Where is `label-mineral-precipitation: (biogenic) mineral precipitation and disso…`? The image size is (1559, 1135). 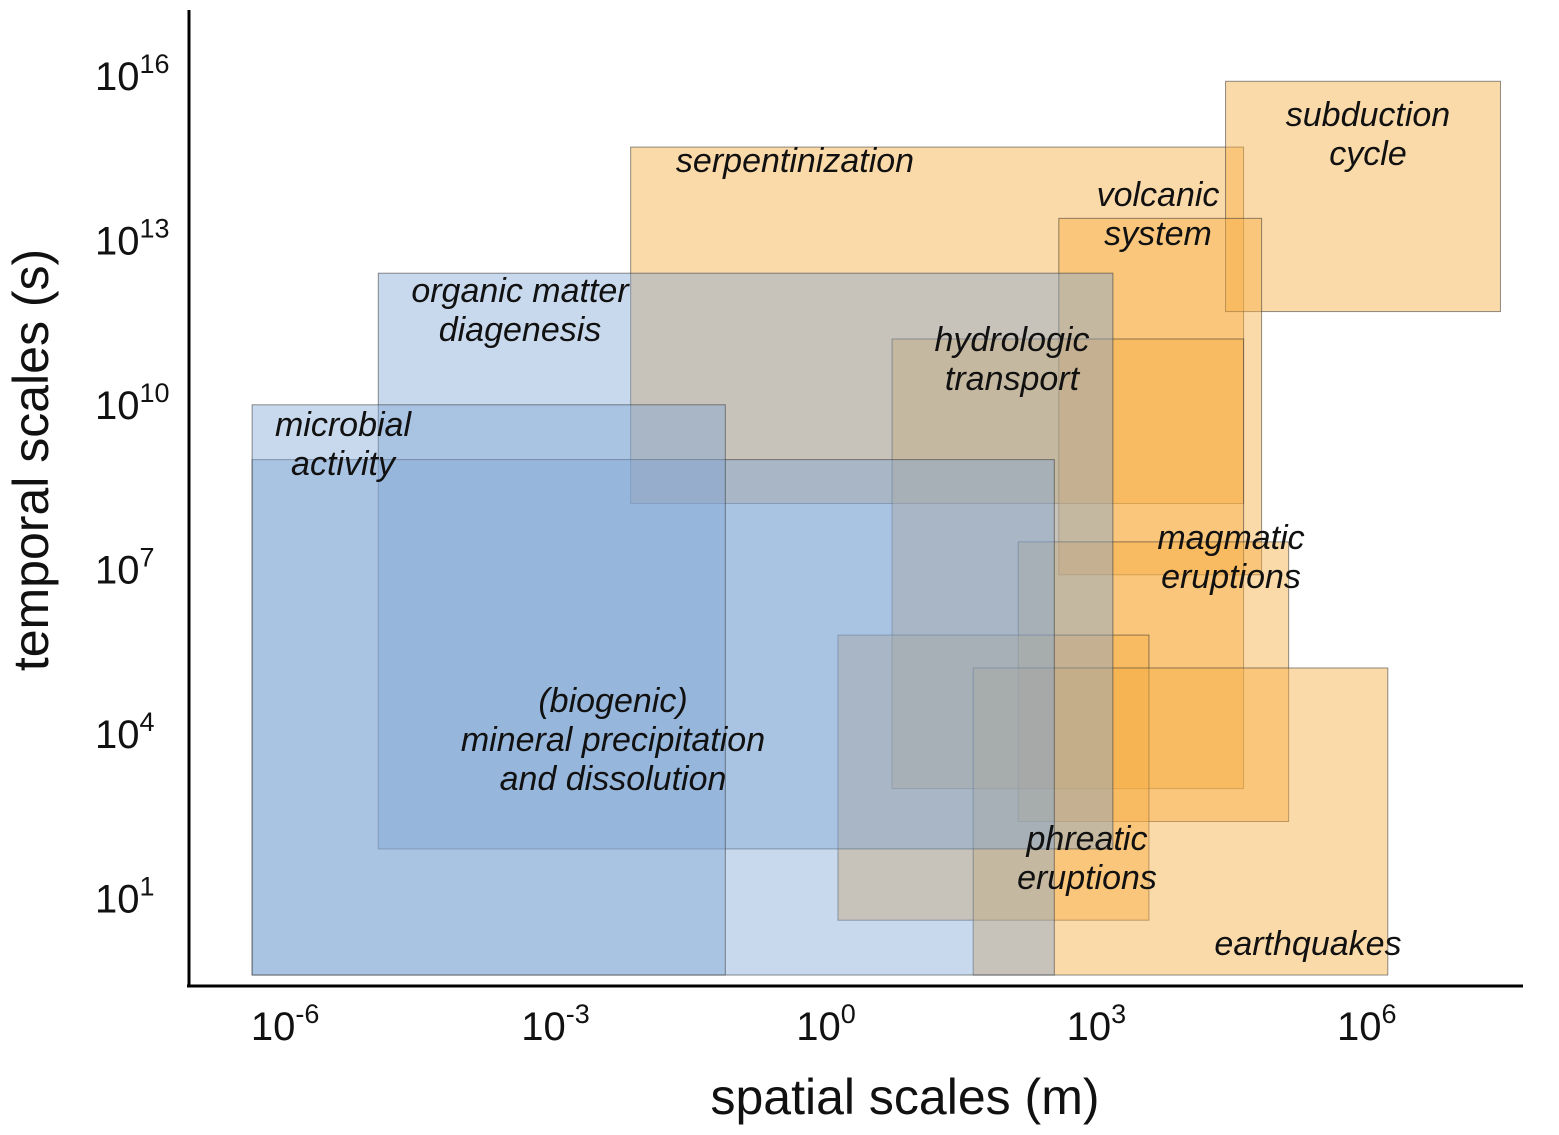
label-mineral-precipitation: (biogenic) mineral precipitation and disso… is located at coordinates (613, 740).